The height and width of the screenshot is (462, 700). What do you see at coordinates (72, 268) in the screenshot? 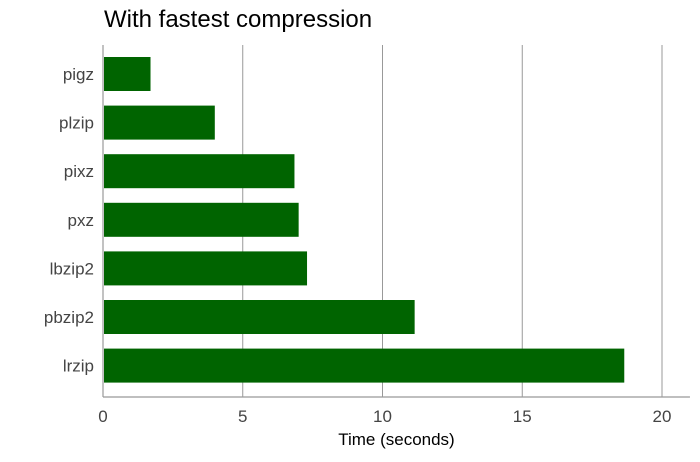
I see `y-tick-label: lbzip2` at bounding box center [72, 268].